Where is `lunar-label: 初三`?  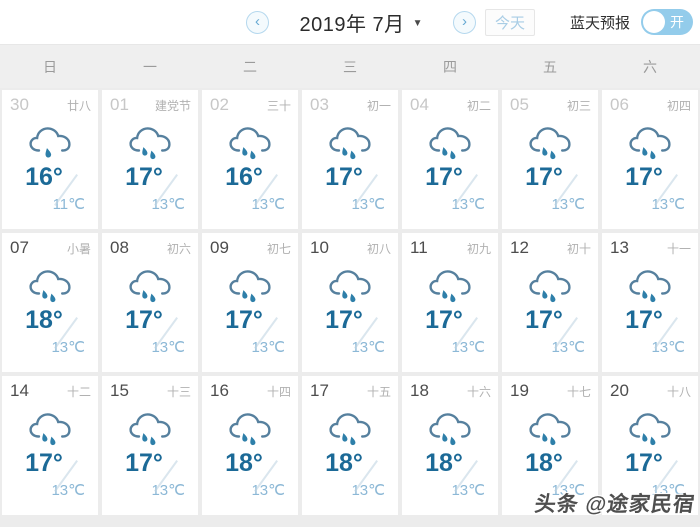
lunar-label: 初三 is located at coordinates (578, 106).